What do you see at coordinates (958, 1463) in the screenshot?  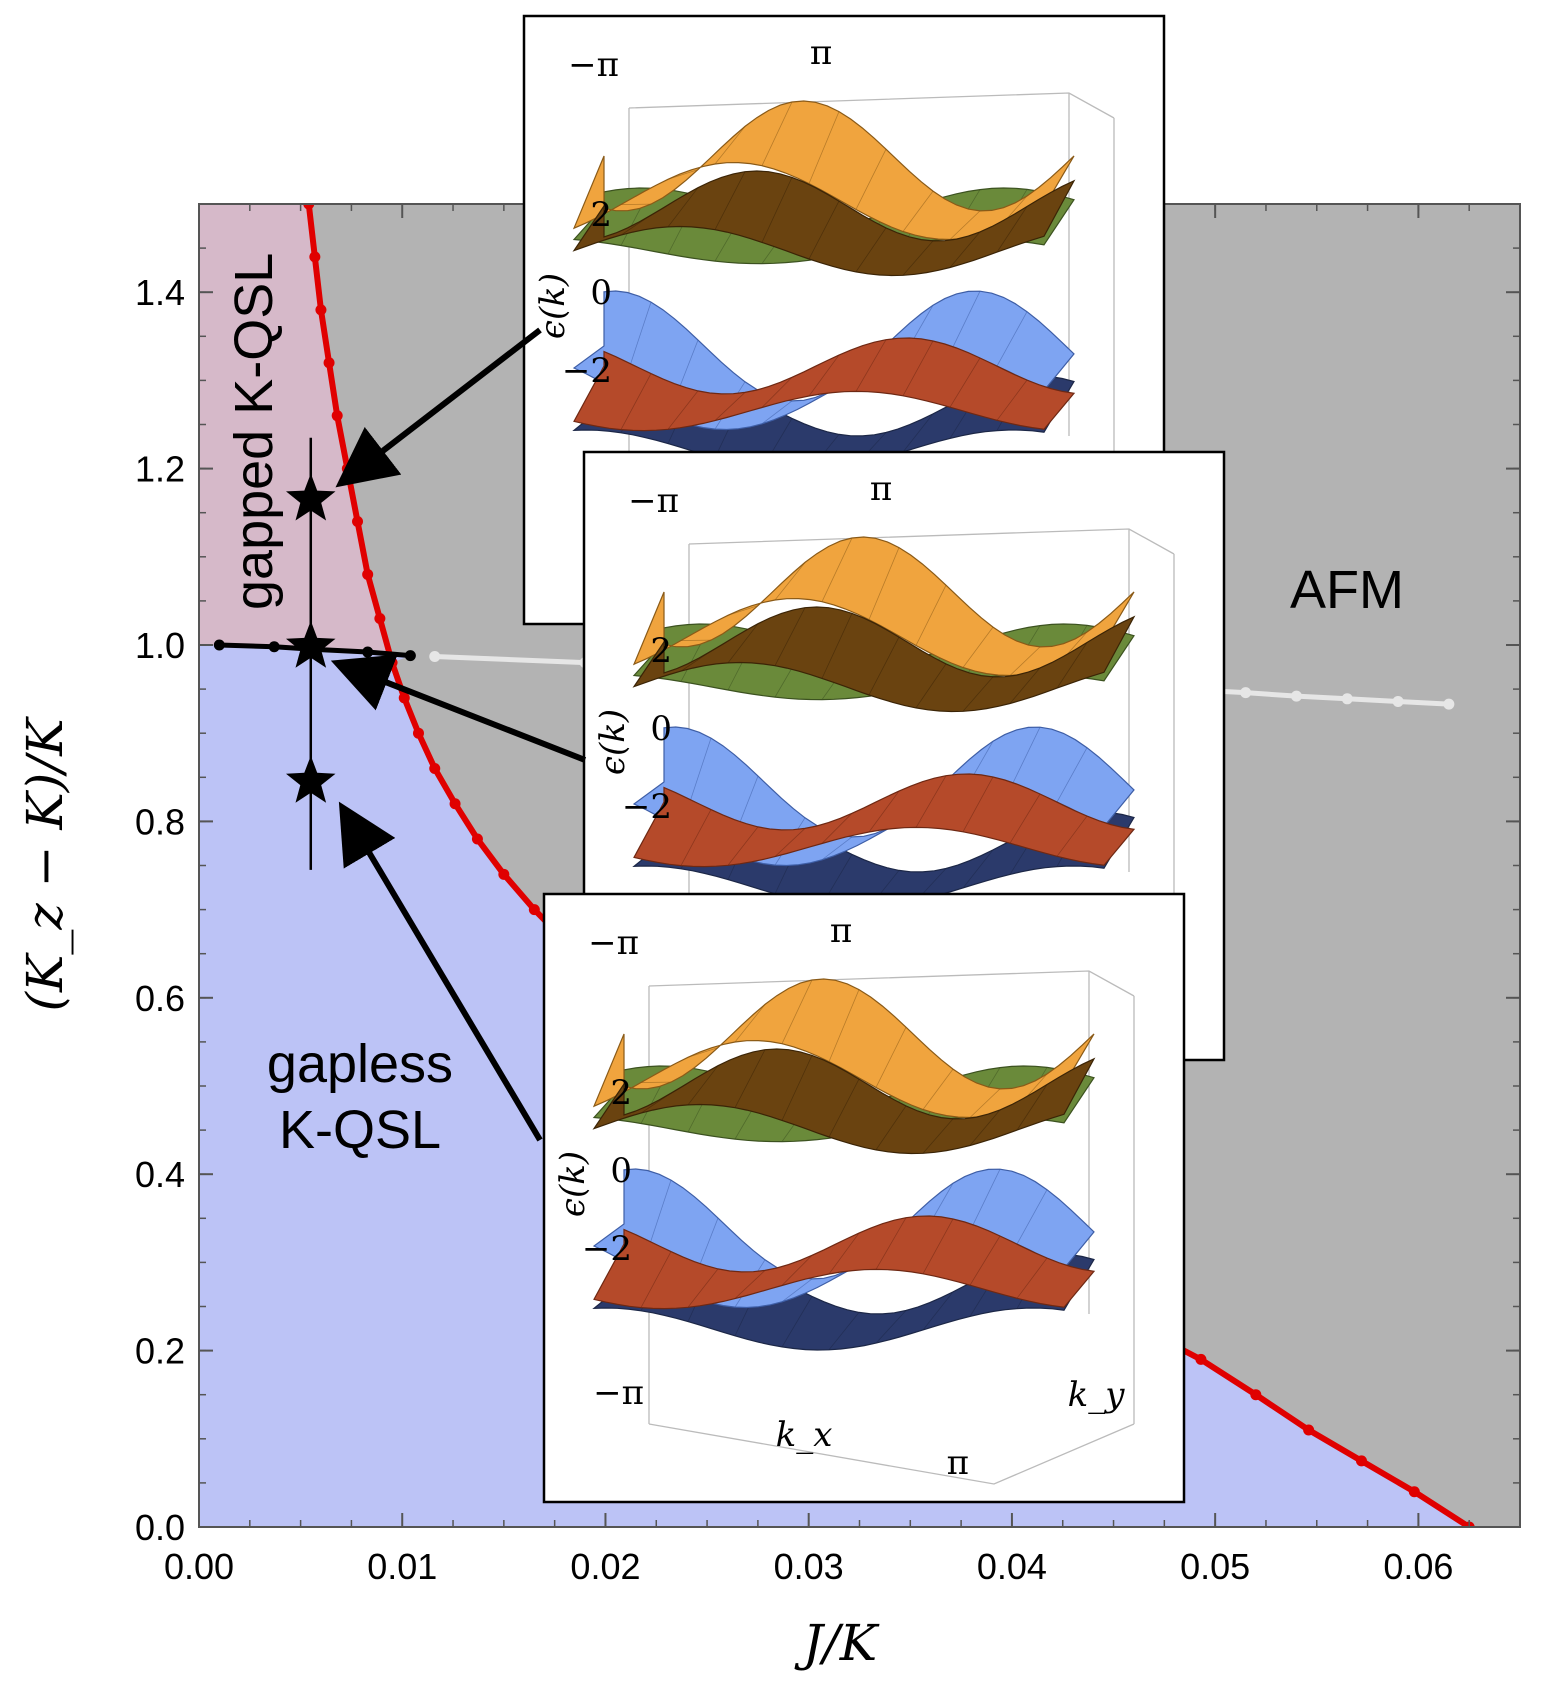 I see `inset-bottom-tick-right: π` at bounding box center [958, 1463].